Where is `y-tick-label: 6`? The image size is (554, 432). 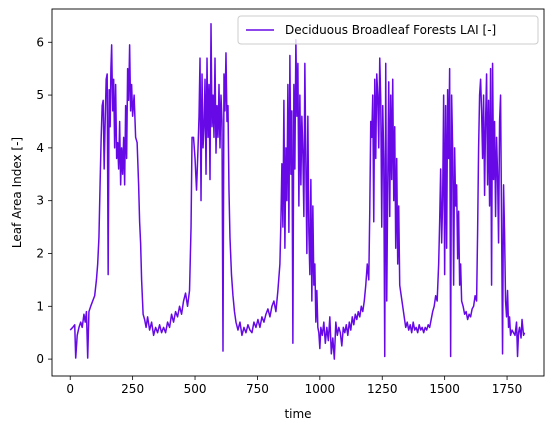 y-tick-label: 6 is located at coordinates (40, 42).